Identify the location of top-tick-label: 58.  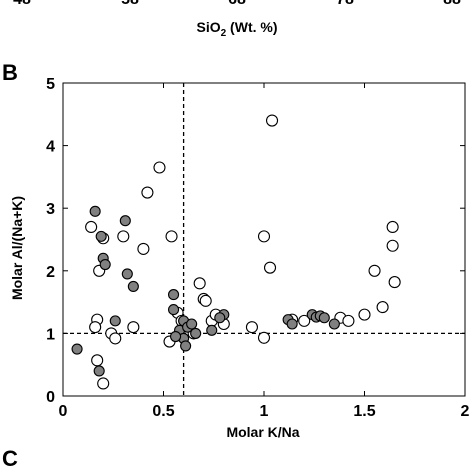
(130, 4).